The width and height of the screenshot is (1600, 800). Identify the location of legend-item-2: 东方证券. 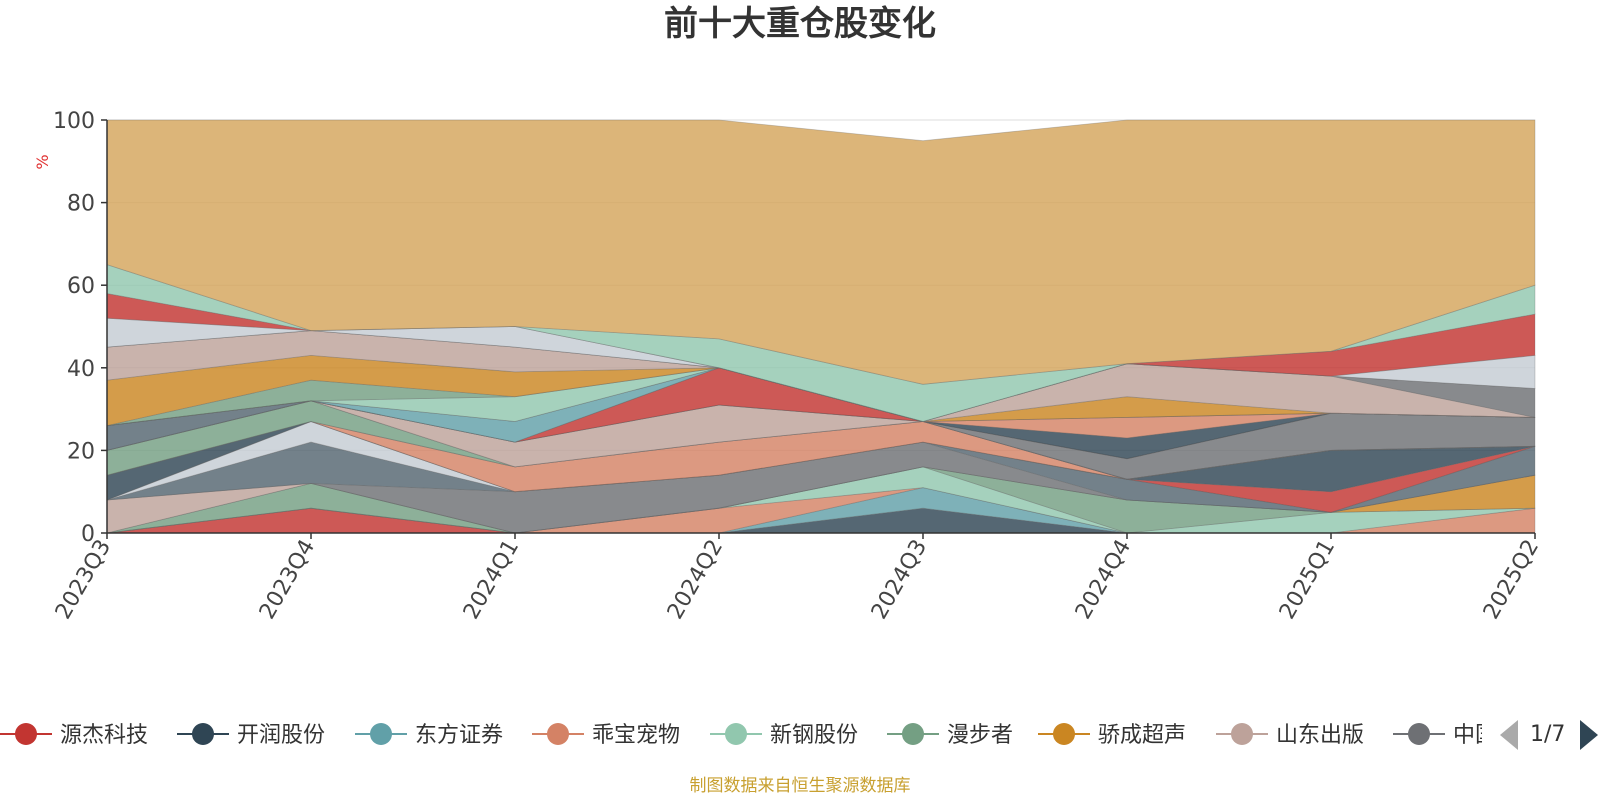
(429, 735).